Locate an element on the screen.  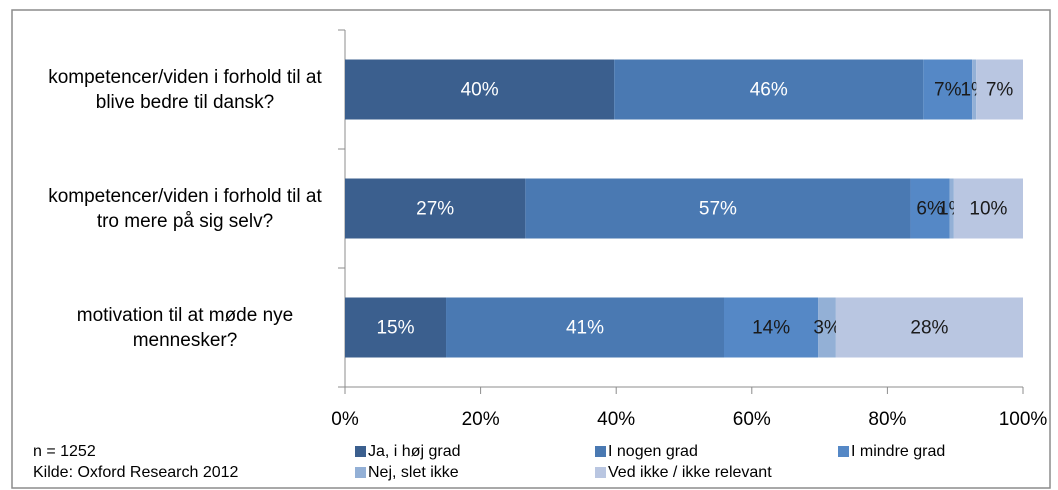
x-tick-label: 80% is located at coordinates (887, 419).